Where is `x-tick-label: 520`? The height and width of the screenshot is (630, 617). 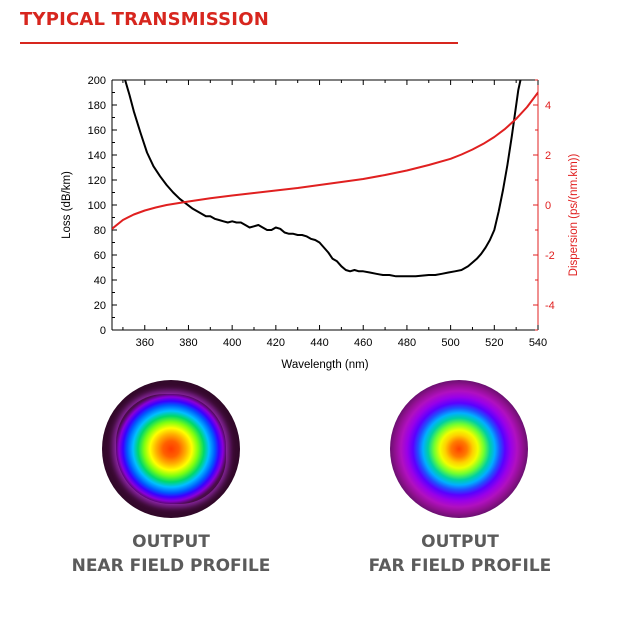
x-tick-label: 520 is located at coordinates (494, 343).